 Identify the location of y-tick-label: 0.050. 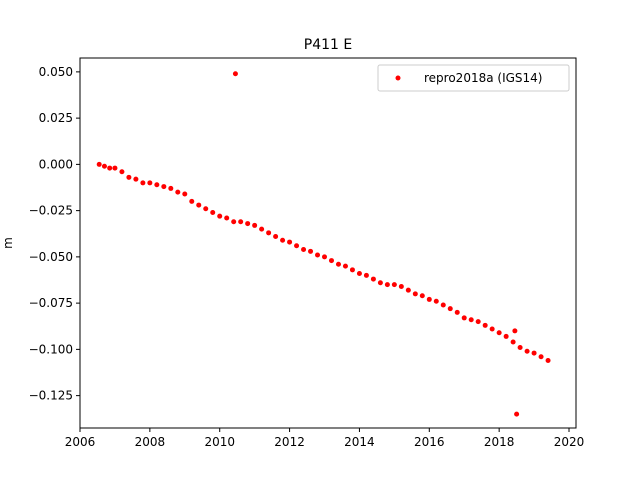
(56, 72).